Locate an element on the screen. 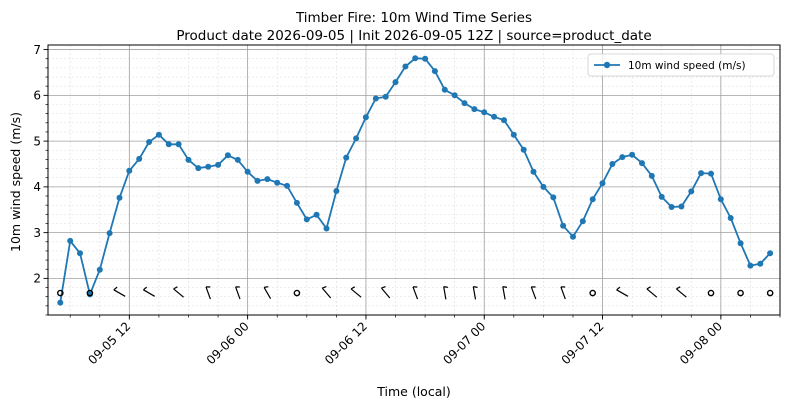 This screenshot has height=409, width=790. legend-box is located at coordinates (681, 65).